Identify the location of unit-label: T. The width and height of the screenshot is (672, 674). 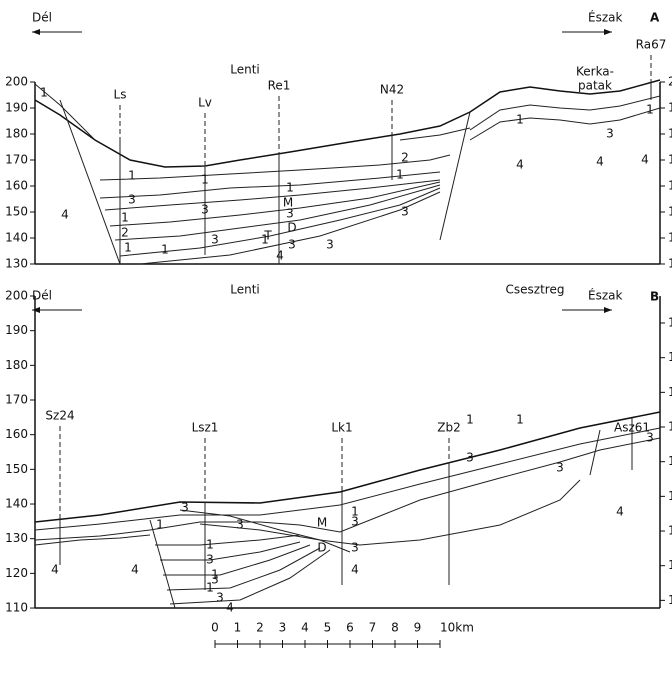
(267, 236).